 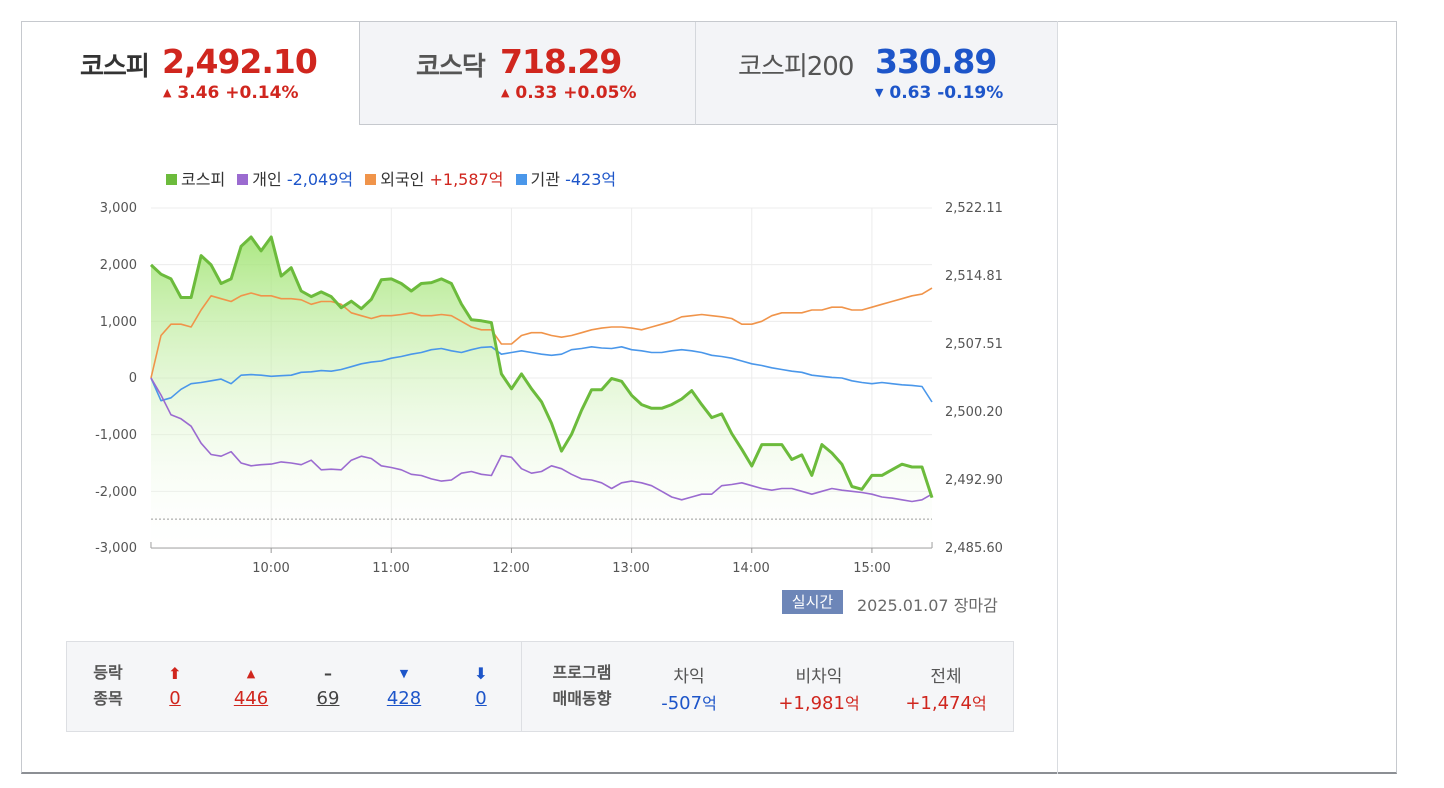 What do you see at coordinates (569, 93) in the screenshot?
I see `tab-kosdaq-change: ▲ 0.33 +0.05%` at bounding box center [569, 93].